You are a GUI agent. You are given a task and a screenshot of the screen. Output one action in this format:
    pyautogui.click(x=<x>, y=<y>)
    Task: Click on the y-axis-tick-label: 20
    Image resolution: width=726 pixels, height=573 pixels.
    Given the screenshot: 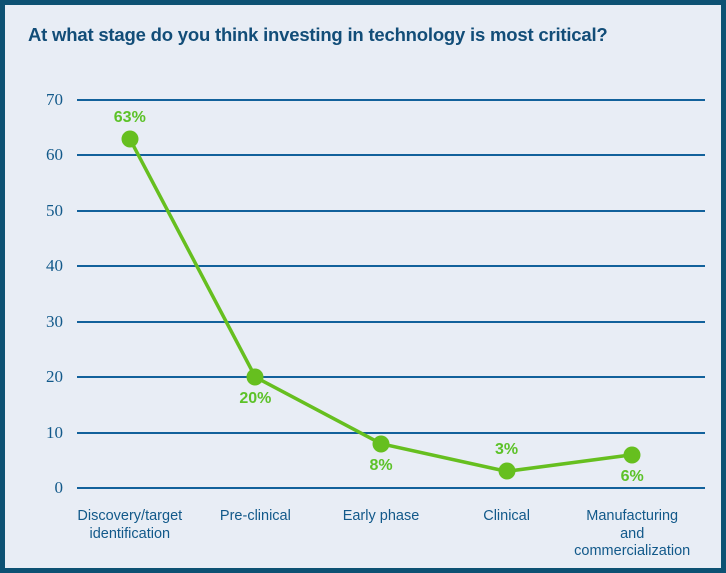 What is the action you would take?
    pyautogui.click(x=54, y=377)
    